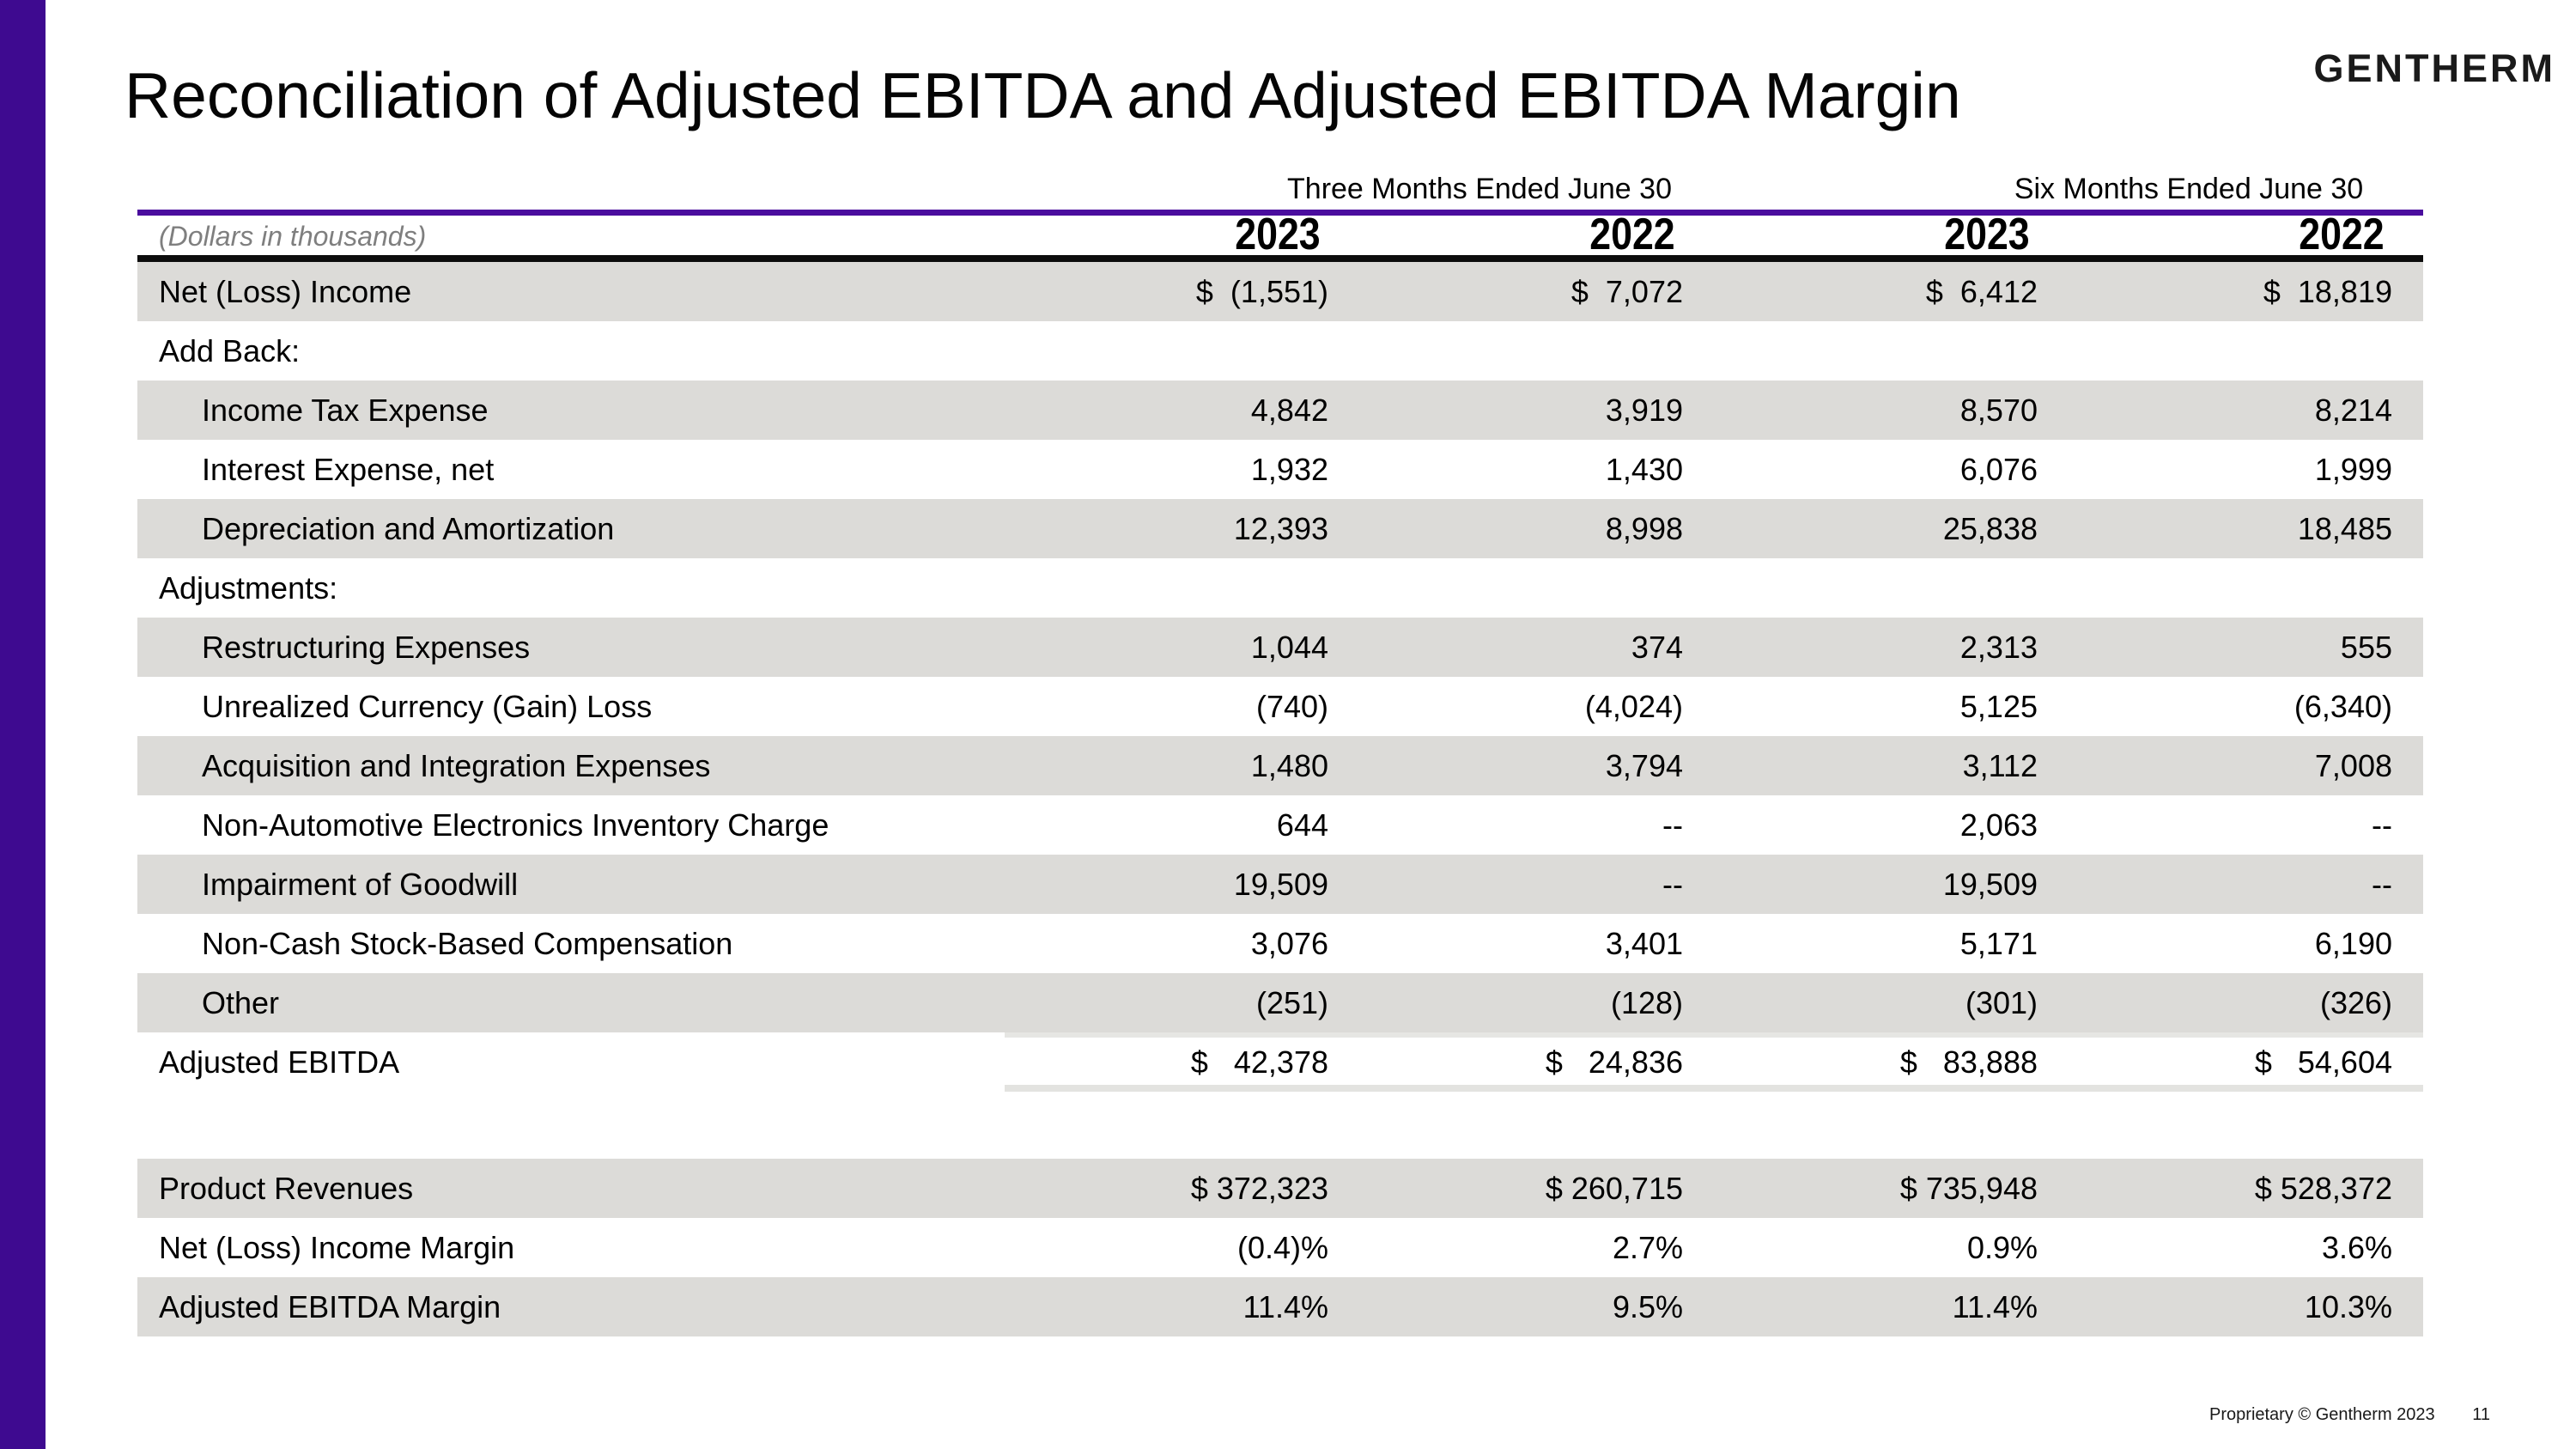  What do you see at coordinates (2189, 189) in the screenshot?
I see `period-header-six-months-label: Six Months Ended June 30` at bounding box center [2189, 189].